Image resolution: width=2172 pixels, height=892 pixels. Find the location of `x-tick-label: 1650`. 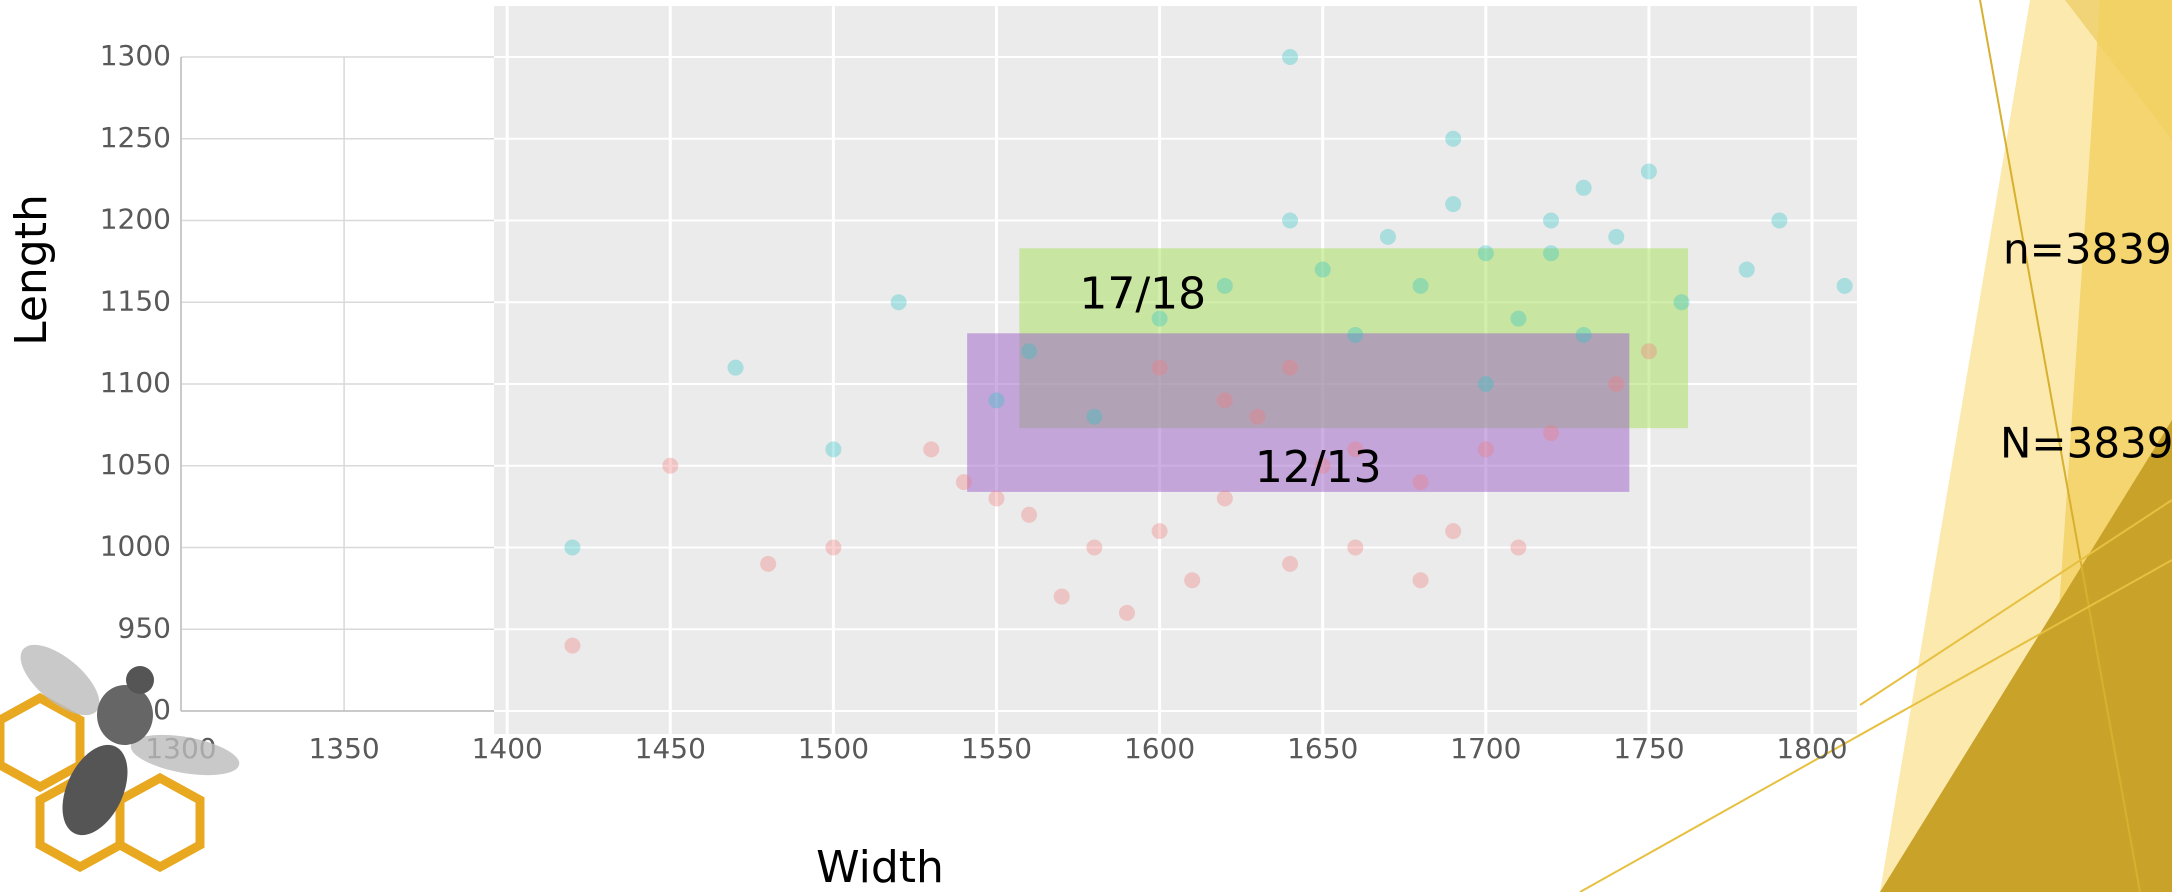

x-tick-label: 1650 is located at coordinates (1322, 748).